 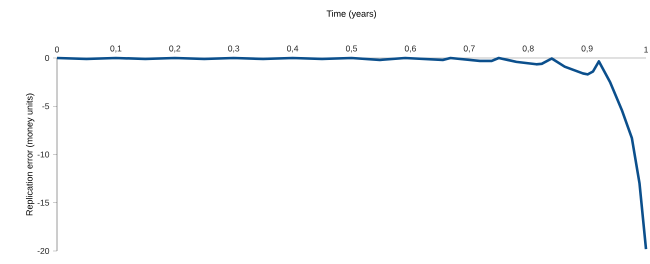 I want to click on x-tick-label: 1, so click(x=646, y=49).